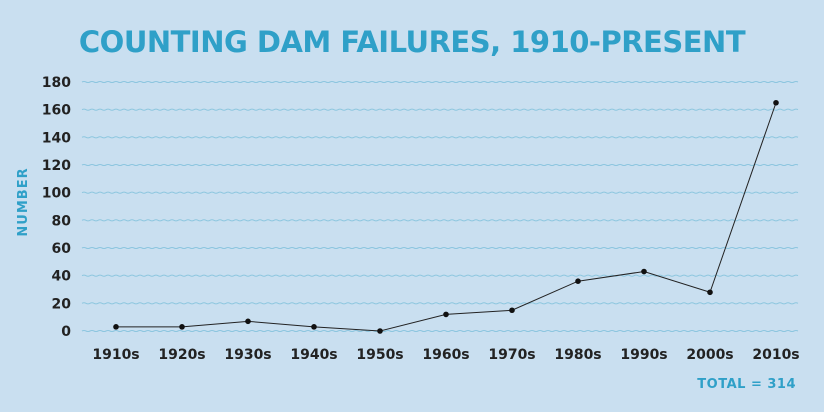 This screenshot has width=824, height=412. Describe the element at coordinates (56, 194) in the screenshot. I see `y-tick-label: 100` at that location.